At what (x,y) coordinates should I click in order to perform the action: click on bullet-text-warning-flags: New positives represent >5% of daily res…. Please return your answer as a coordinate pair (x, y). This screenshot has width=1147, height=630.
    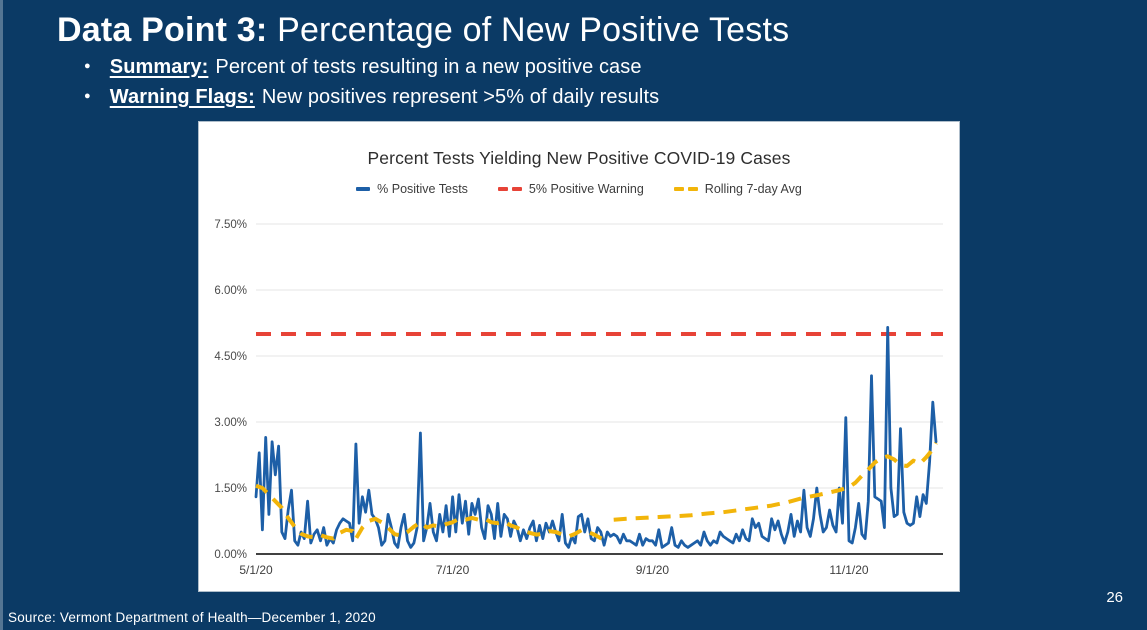
    Looking at the image, I should click on (460, 96).